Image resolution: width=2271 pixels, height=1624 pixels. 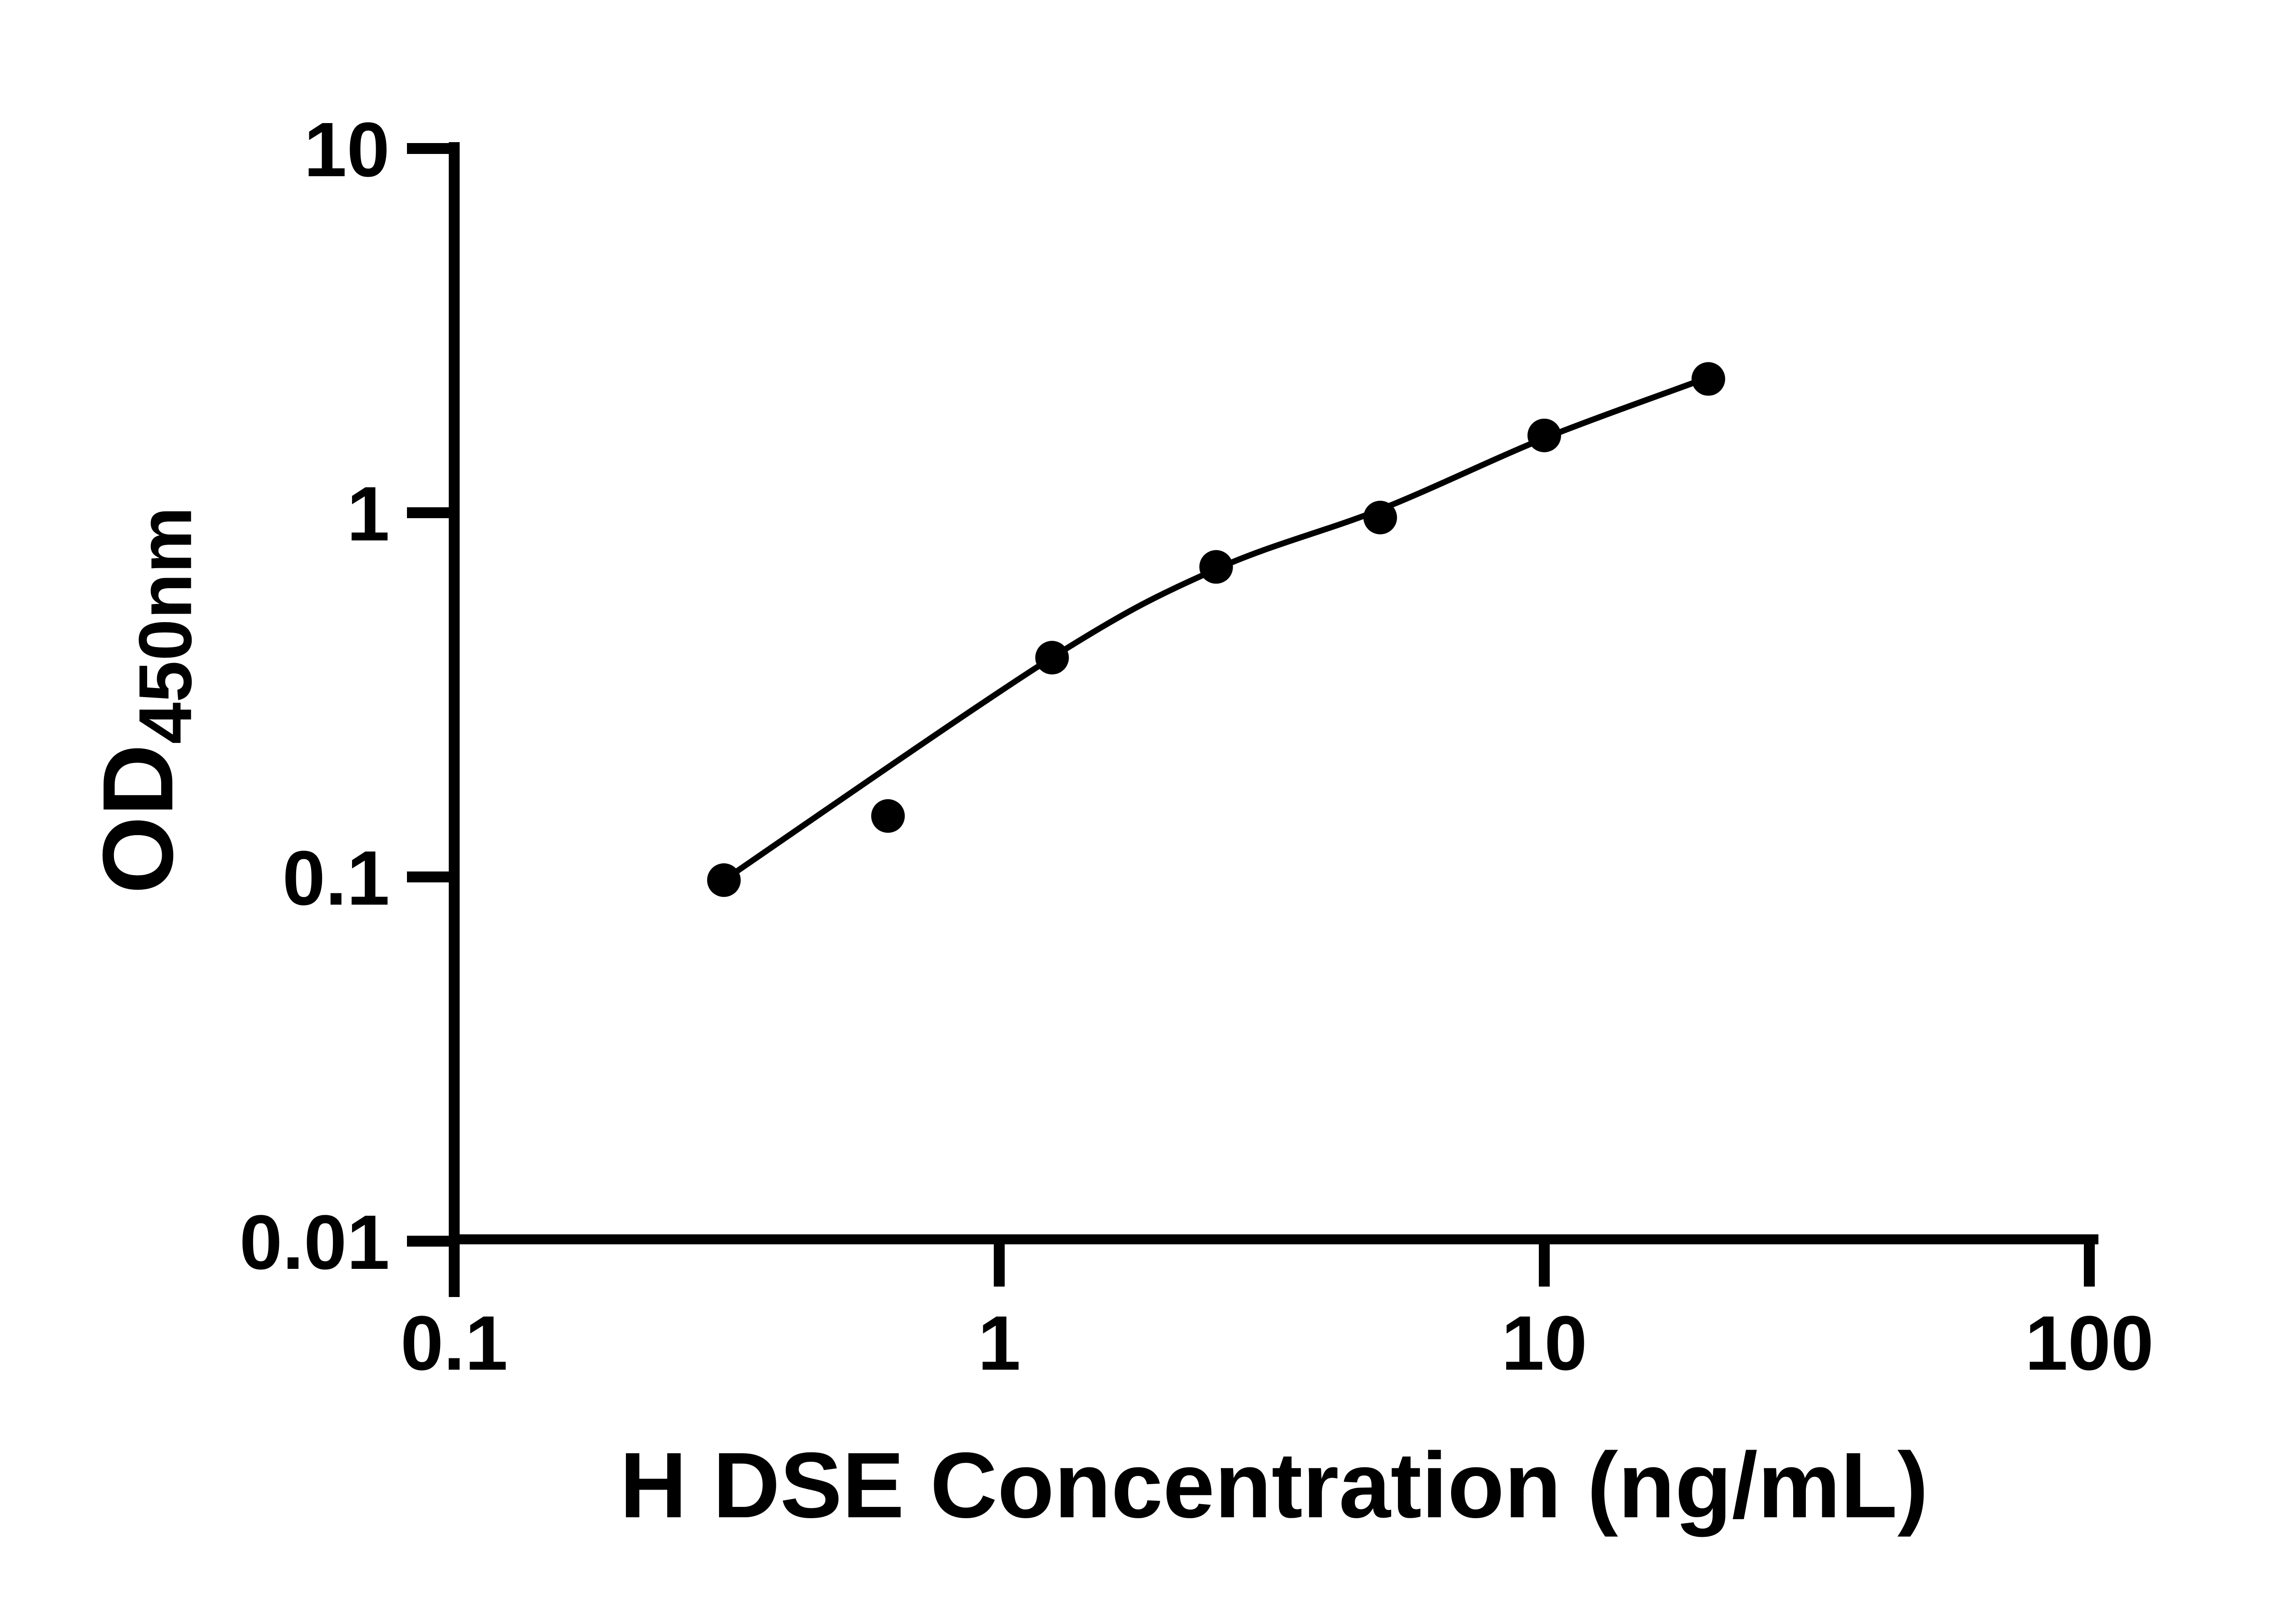 What do you see at coordinates (454, 1343) in the screenshot?
I see `x-tick-label: 0.1` at bounding box center [454, 1343].